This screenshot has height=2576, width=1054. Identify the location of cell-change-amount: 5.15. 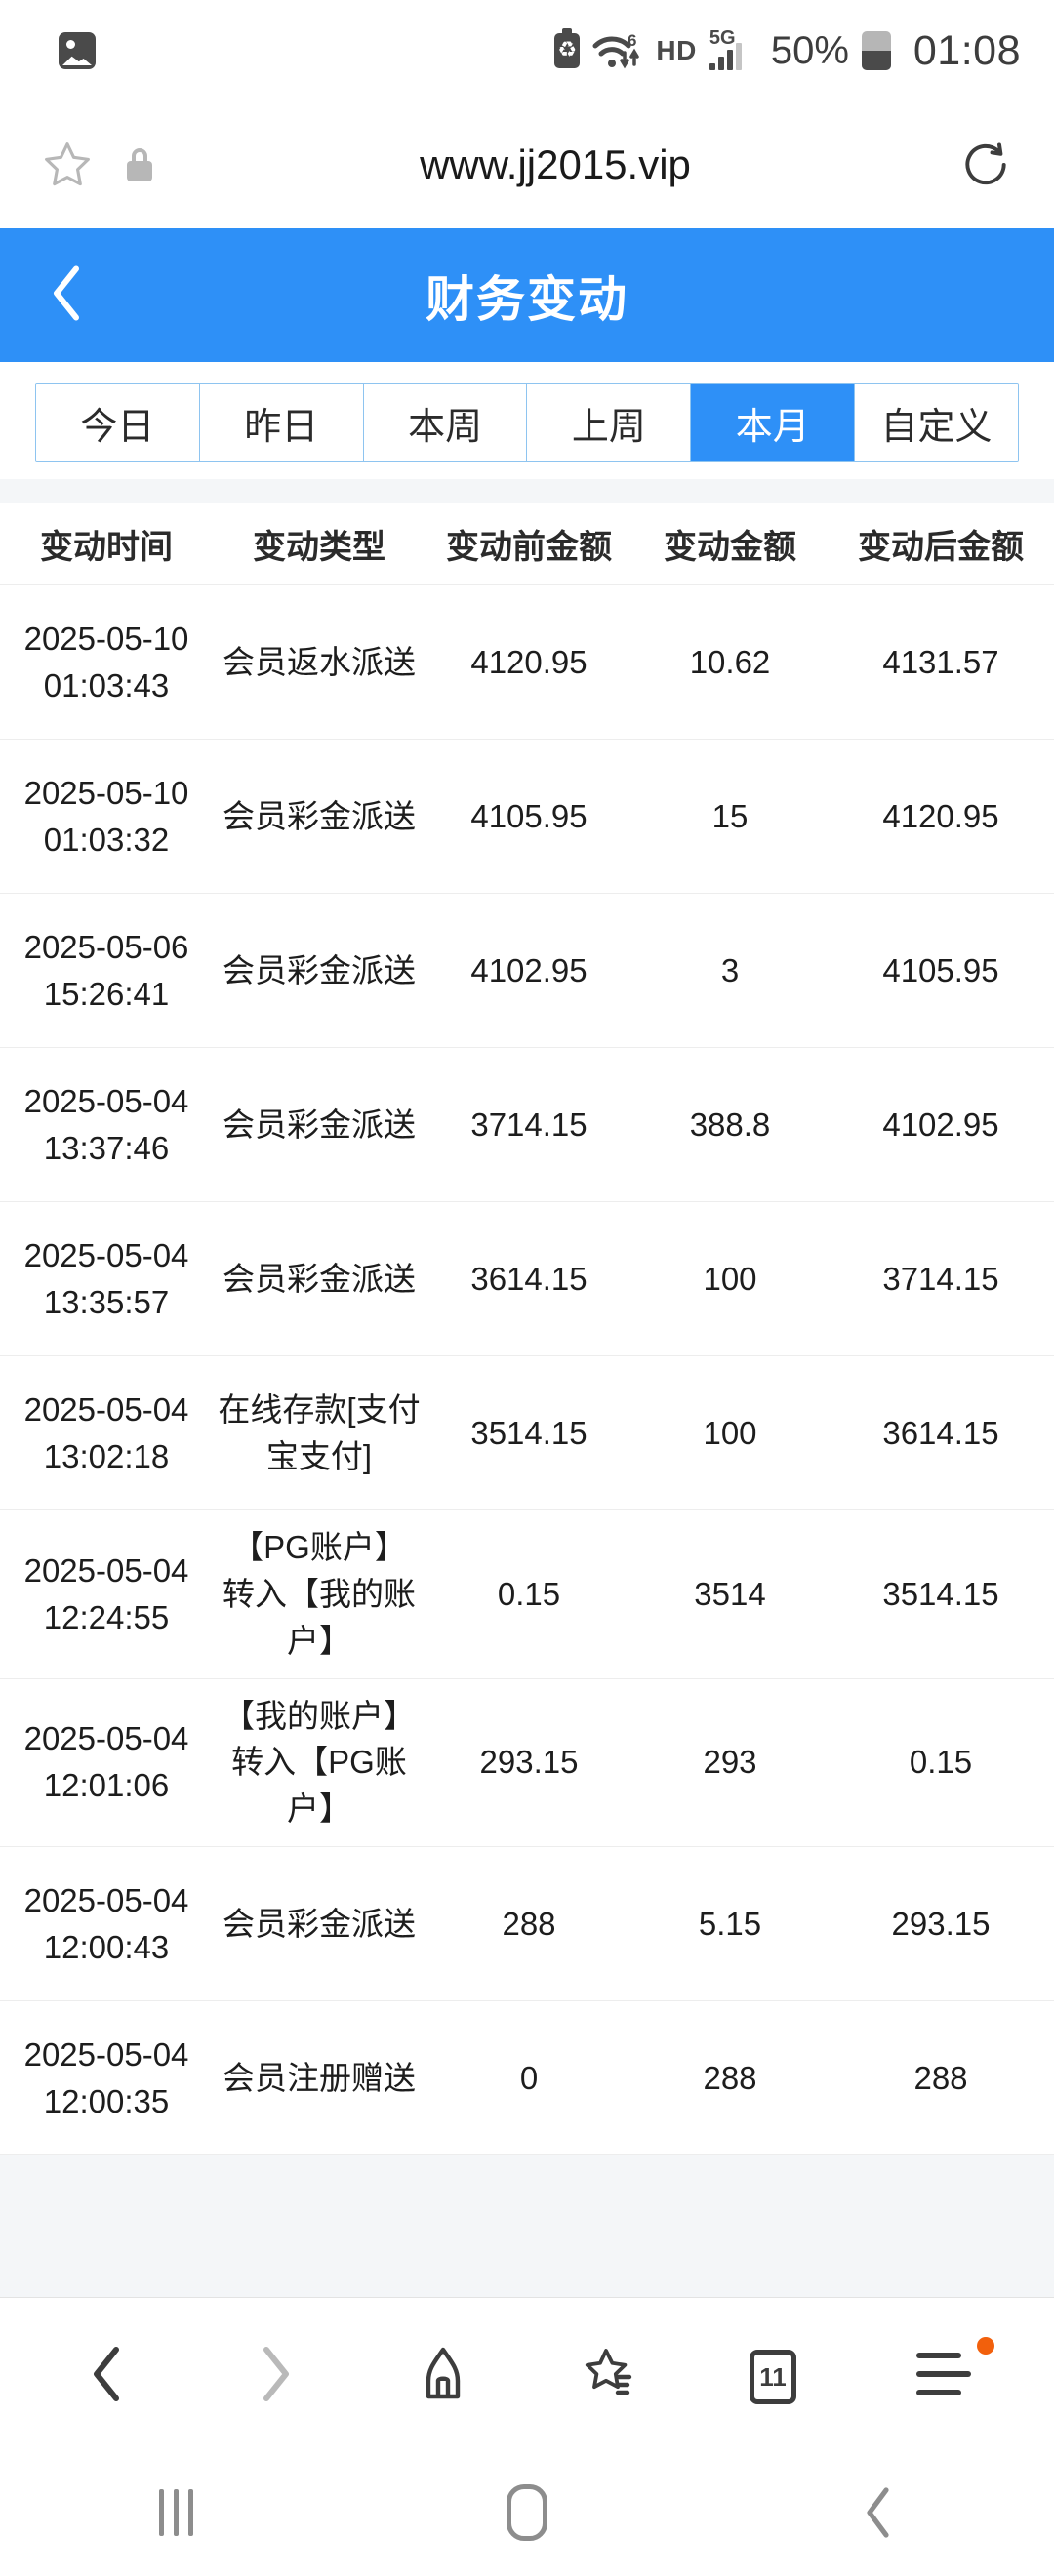
(730, 1923).